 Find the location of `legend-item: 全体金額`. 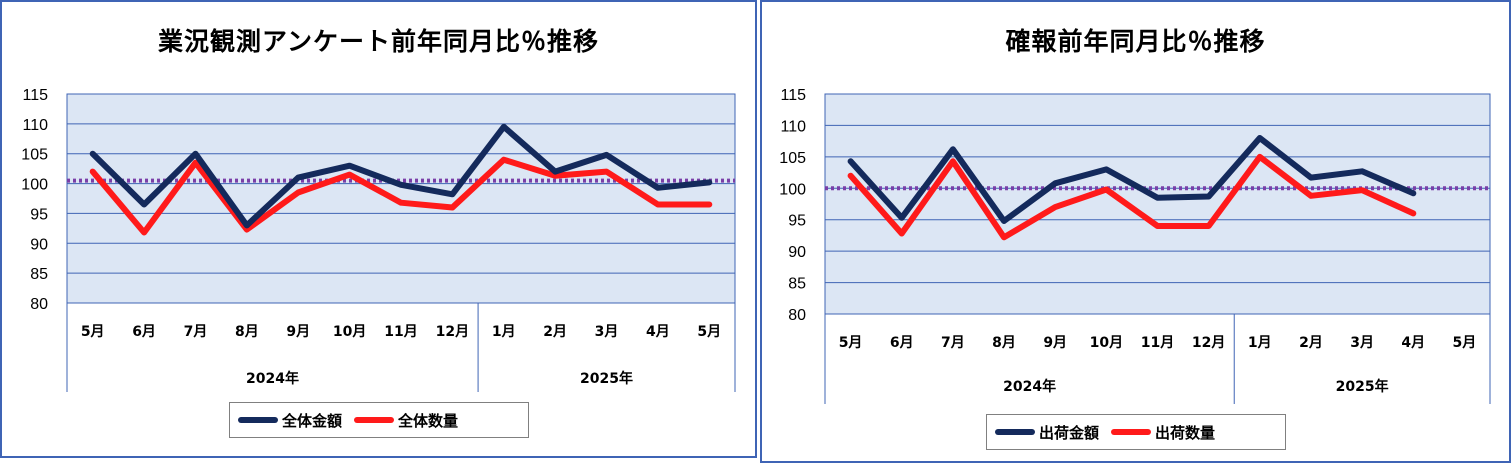

legend-item: 全体金額 is located at coordinates (290, 420).